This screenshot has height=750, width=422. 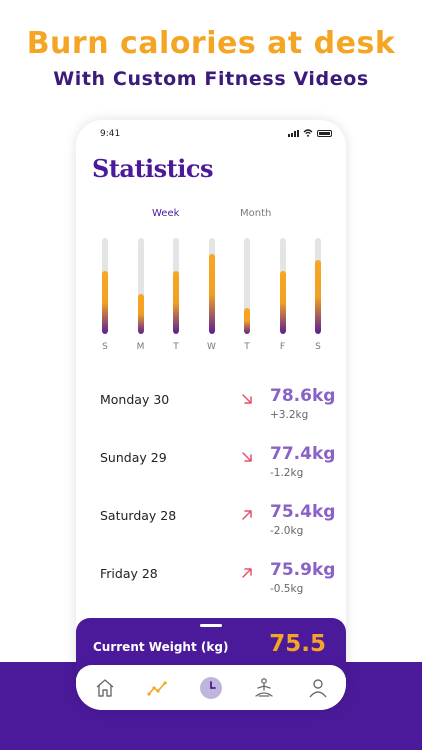 I want to click on nav-profile, so click(x=318, y=688).